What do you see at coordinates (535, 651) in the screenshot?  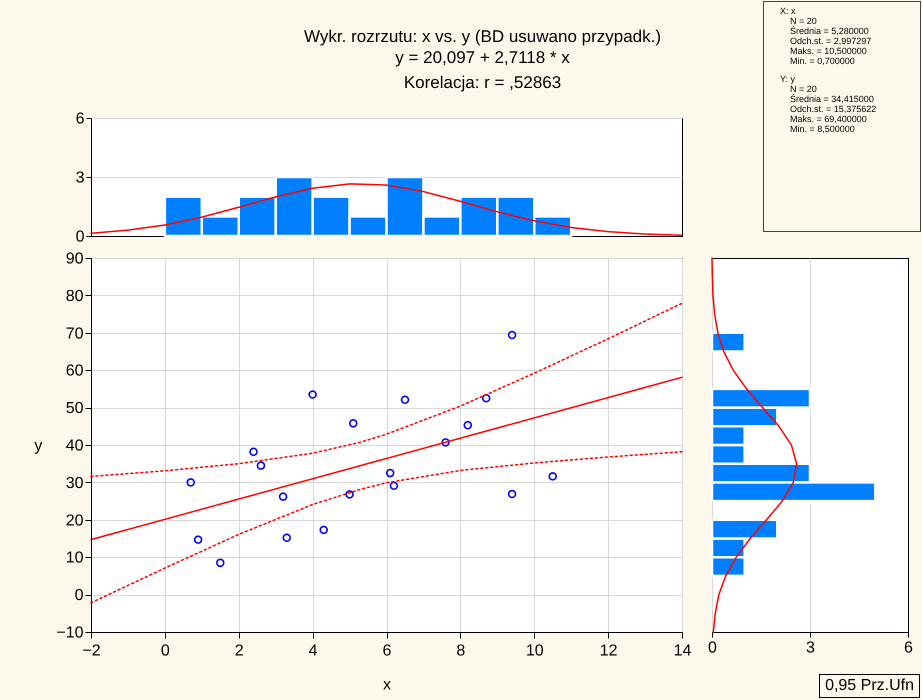 I see `x-tick-label: 10` at bounding box center [535, 651].